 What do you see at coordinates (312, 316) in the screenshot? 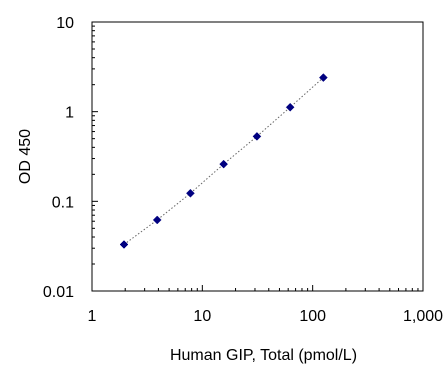
I see `x-tick-label: 100` at bounding box center [312, 316].